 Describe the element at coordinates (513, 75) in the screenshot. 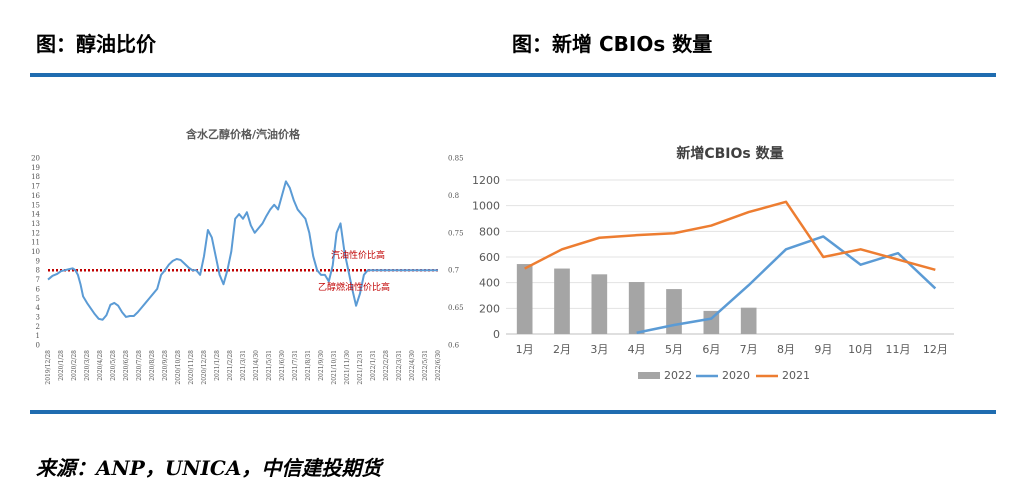

I see `top-divider` at that location.